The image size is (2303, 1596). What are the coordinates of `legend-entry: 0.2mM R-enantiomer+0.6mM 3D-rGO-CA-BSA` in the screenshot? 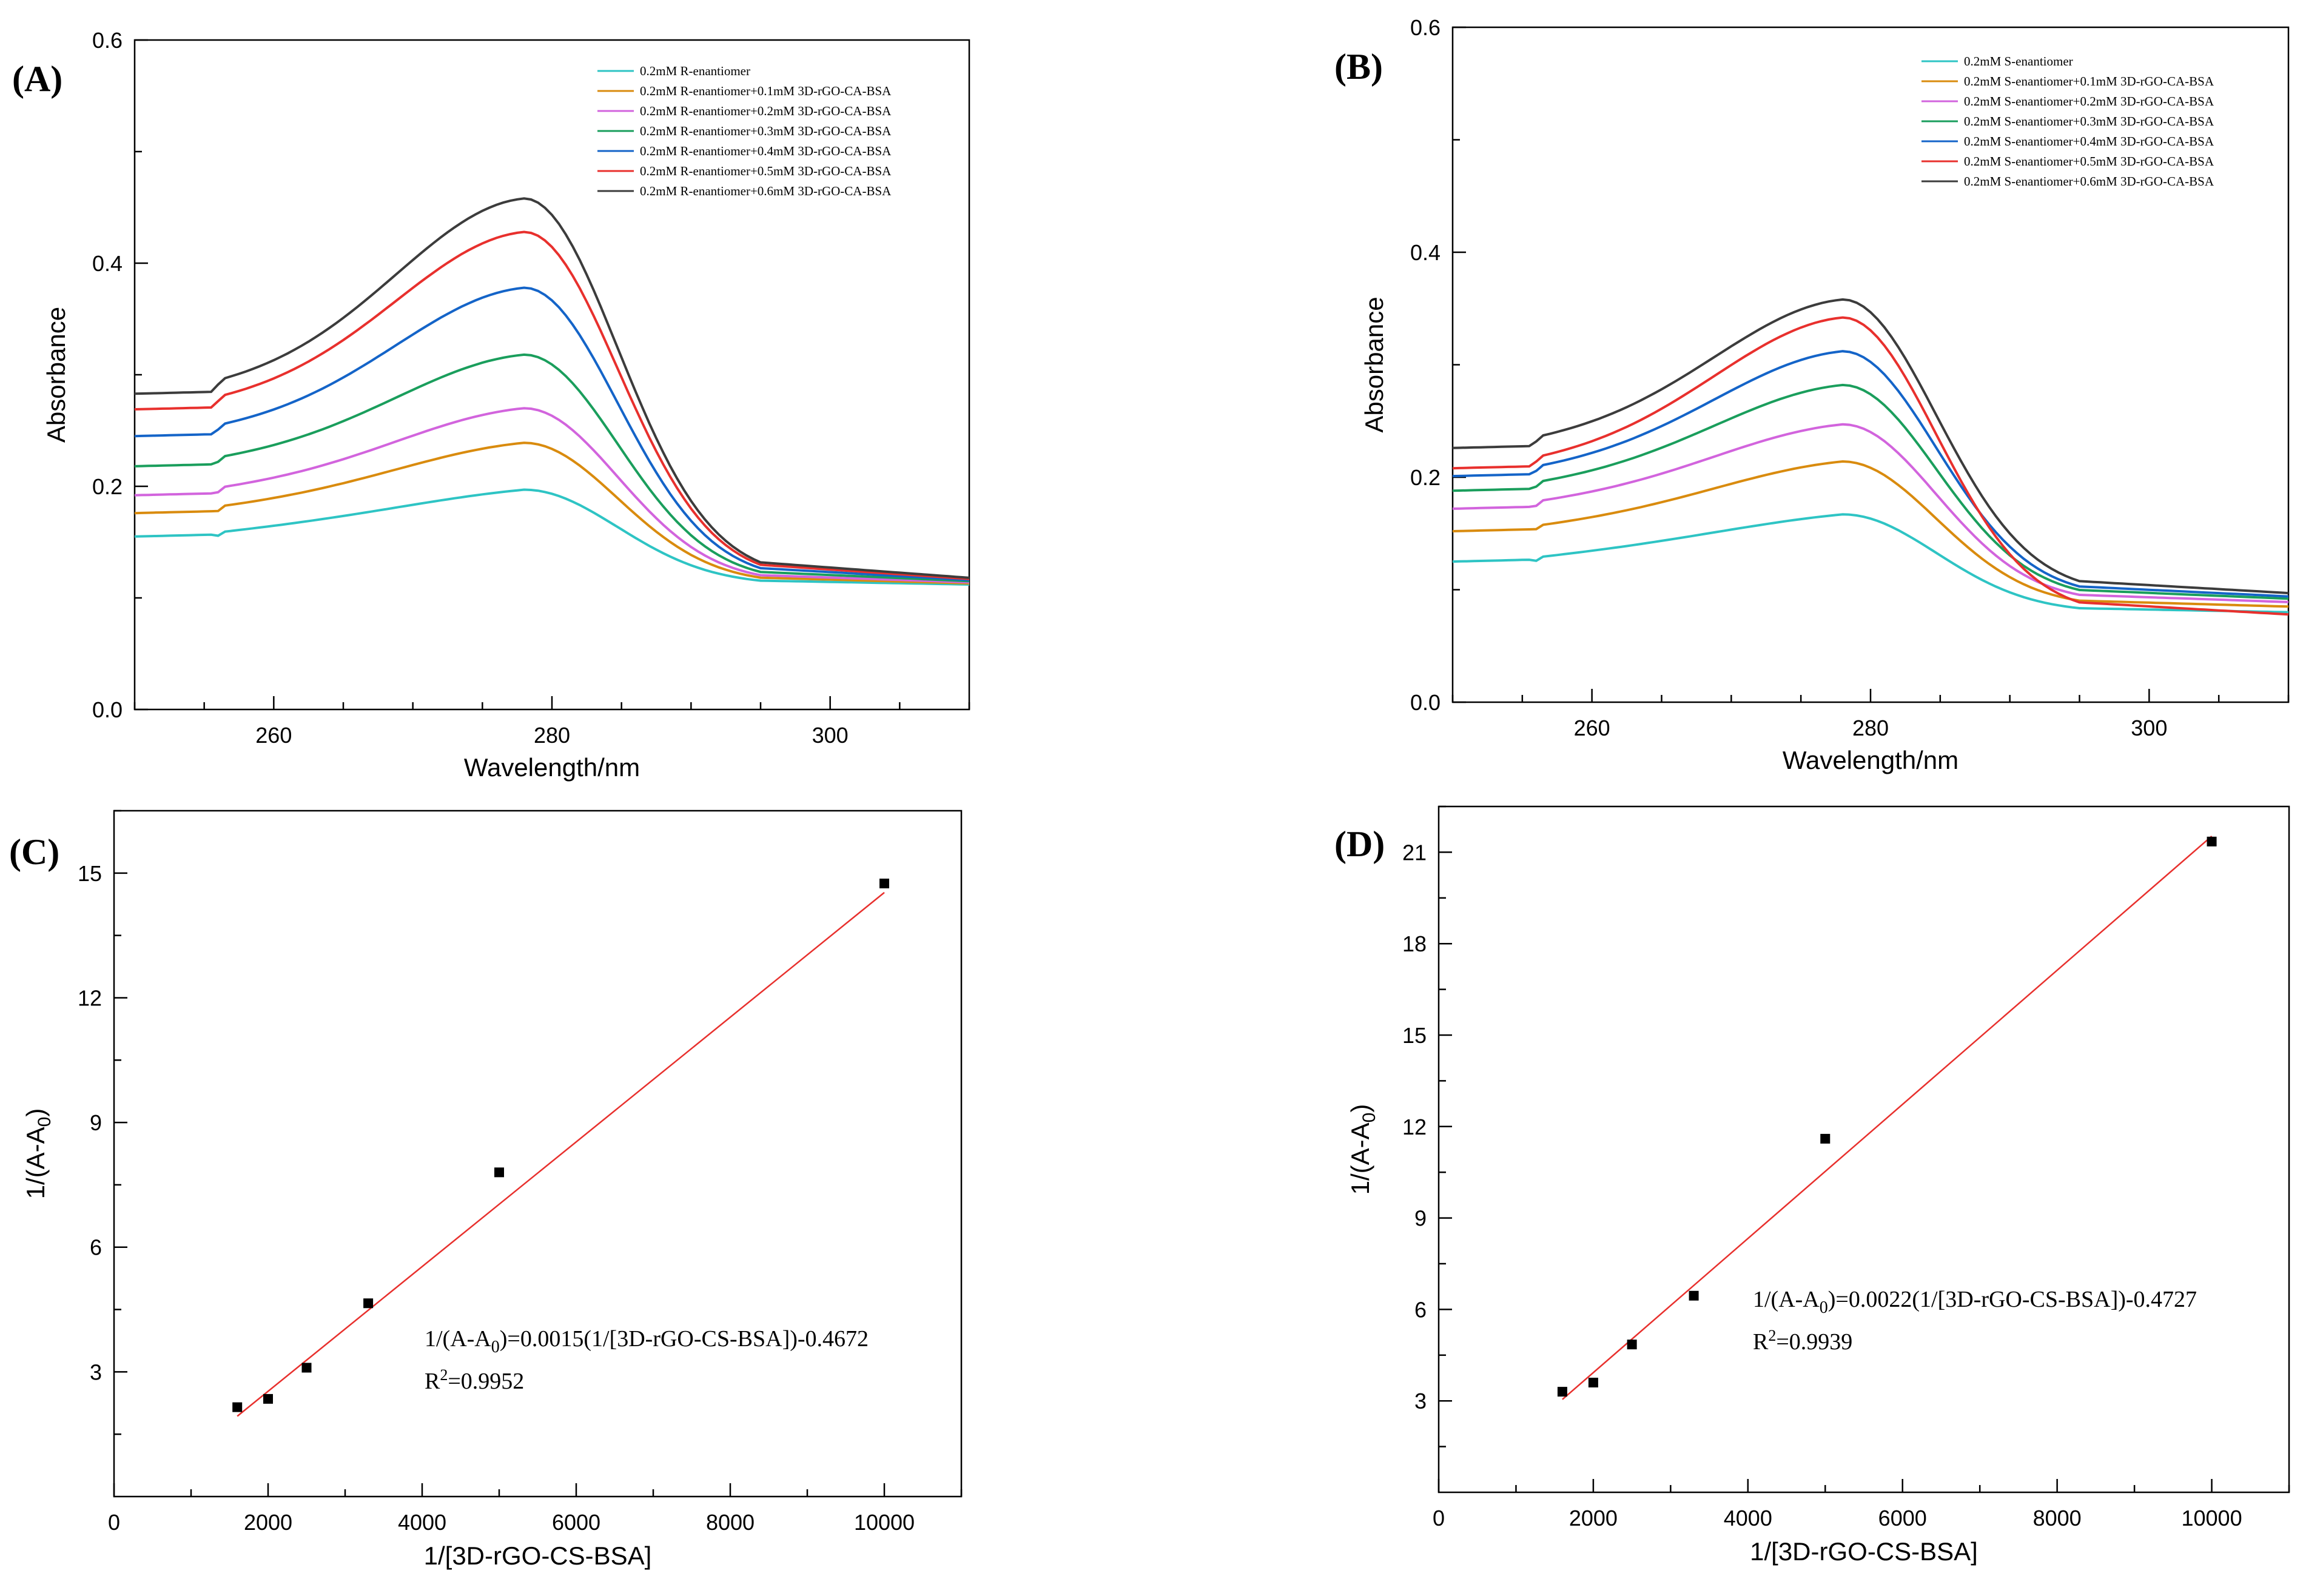 It's located at (766, 191).